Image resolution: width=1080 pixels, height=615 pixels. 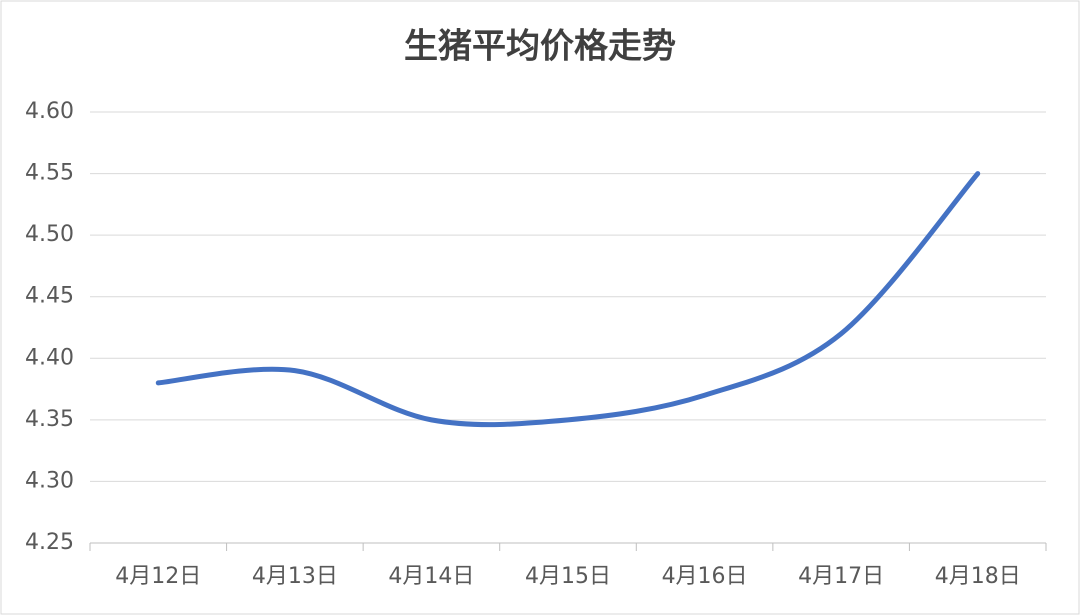 What do you see at coordinates (49, 542) in the screenshot?
I see `y-tick-label: 4.25` at bounding box center [49, 542].